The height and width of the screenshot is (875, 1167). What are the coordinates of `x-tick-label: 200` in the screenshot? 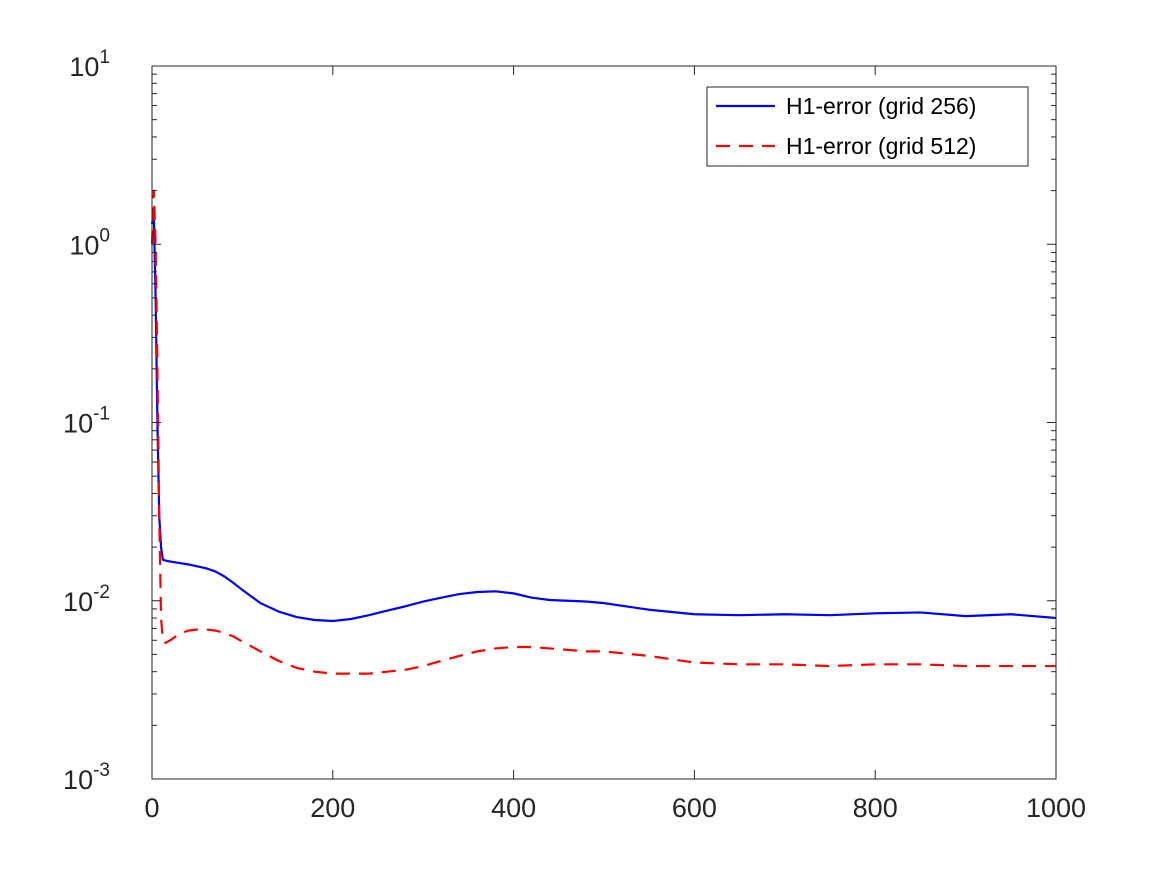 It's located at (332, 808).